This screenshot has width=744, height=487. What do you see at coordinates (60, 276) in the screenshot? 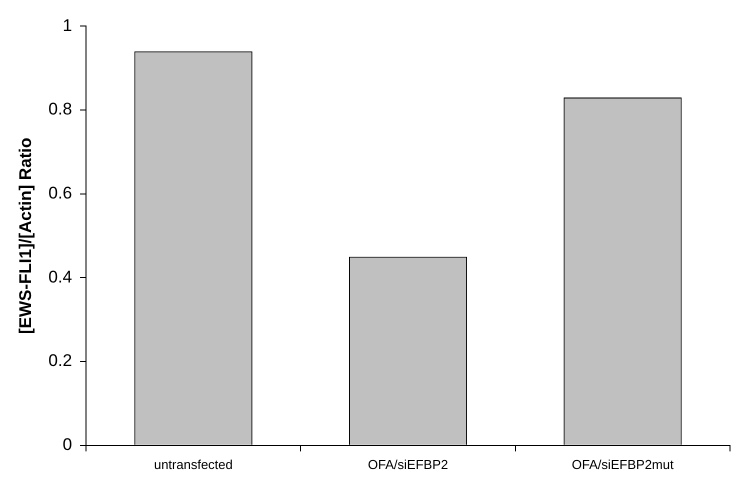
I see `y-tick-label: 0.4` at bounding box center [60, 276].